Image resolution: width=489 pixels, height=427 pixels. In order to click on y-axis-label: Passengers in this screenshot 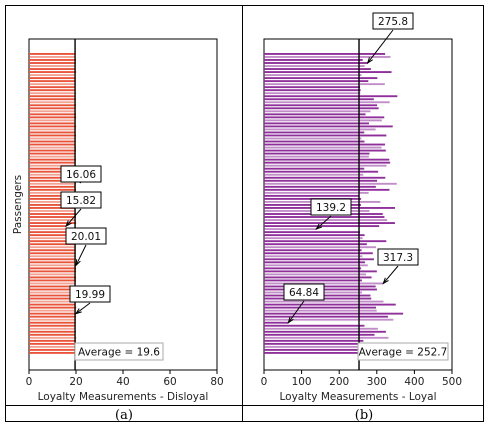, I will do `click(18, 204)`.